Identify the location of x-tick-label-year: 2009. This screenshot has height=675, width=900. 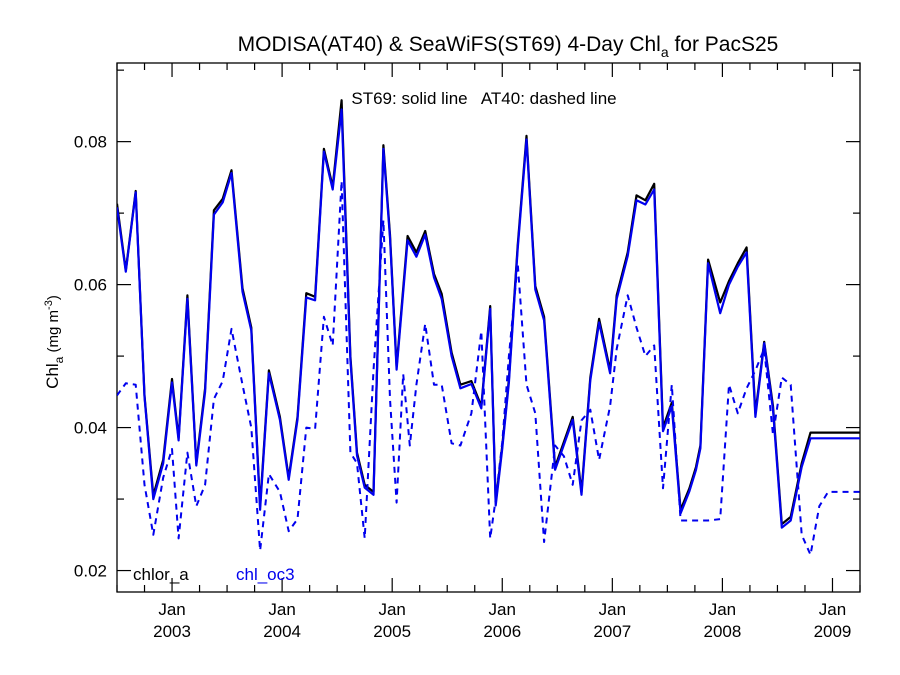
(833, 631).